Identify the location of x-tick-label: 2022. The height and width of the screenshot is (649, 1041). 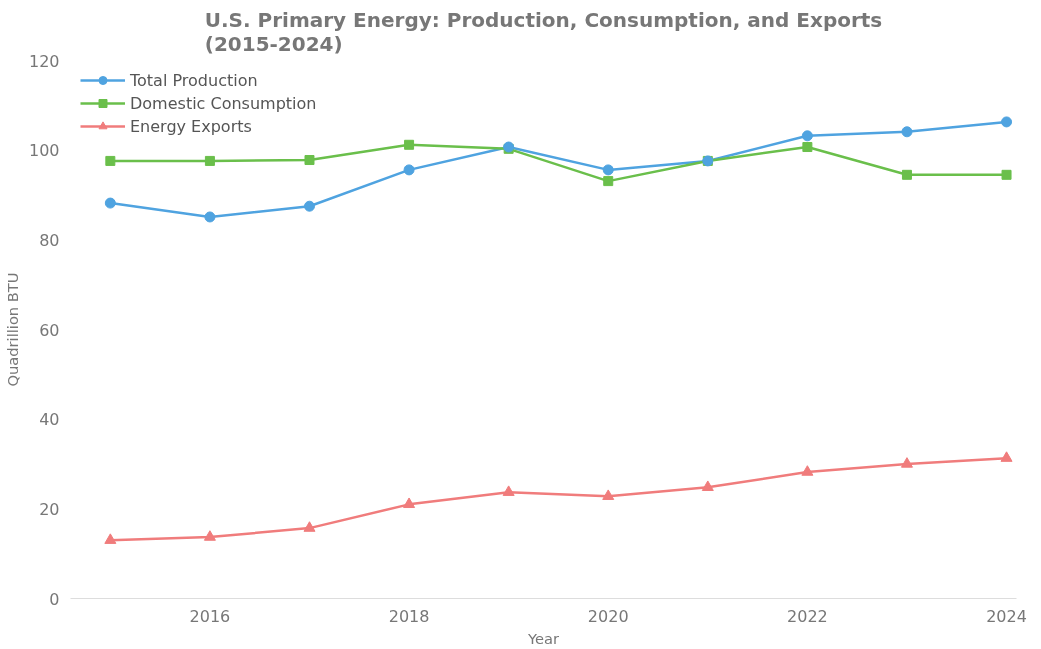
(807, 616).